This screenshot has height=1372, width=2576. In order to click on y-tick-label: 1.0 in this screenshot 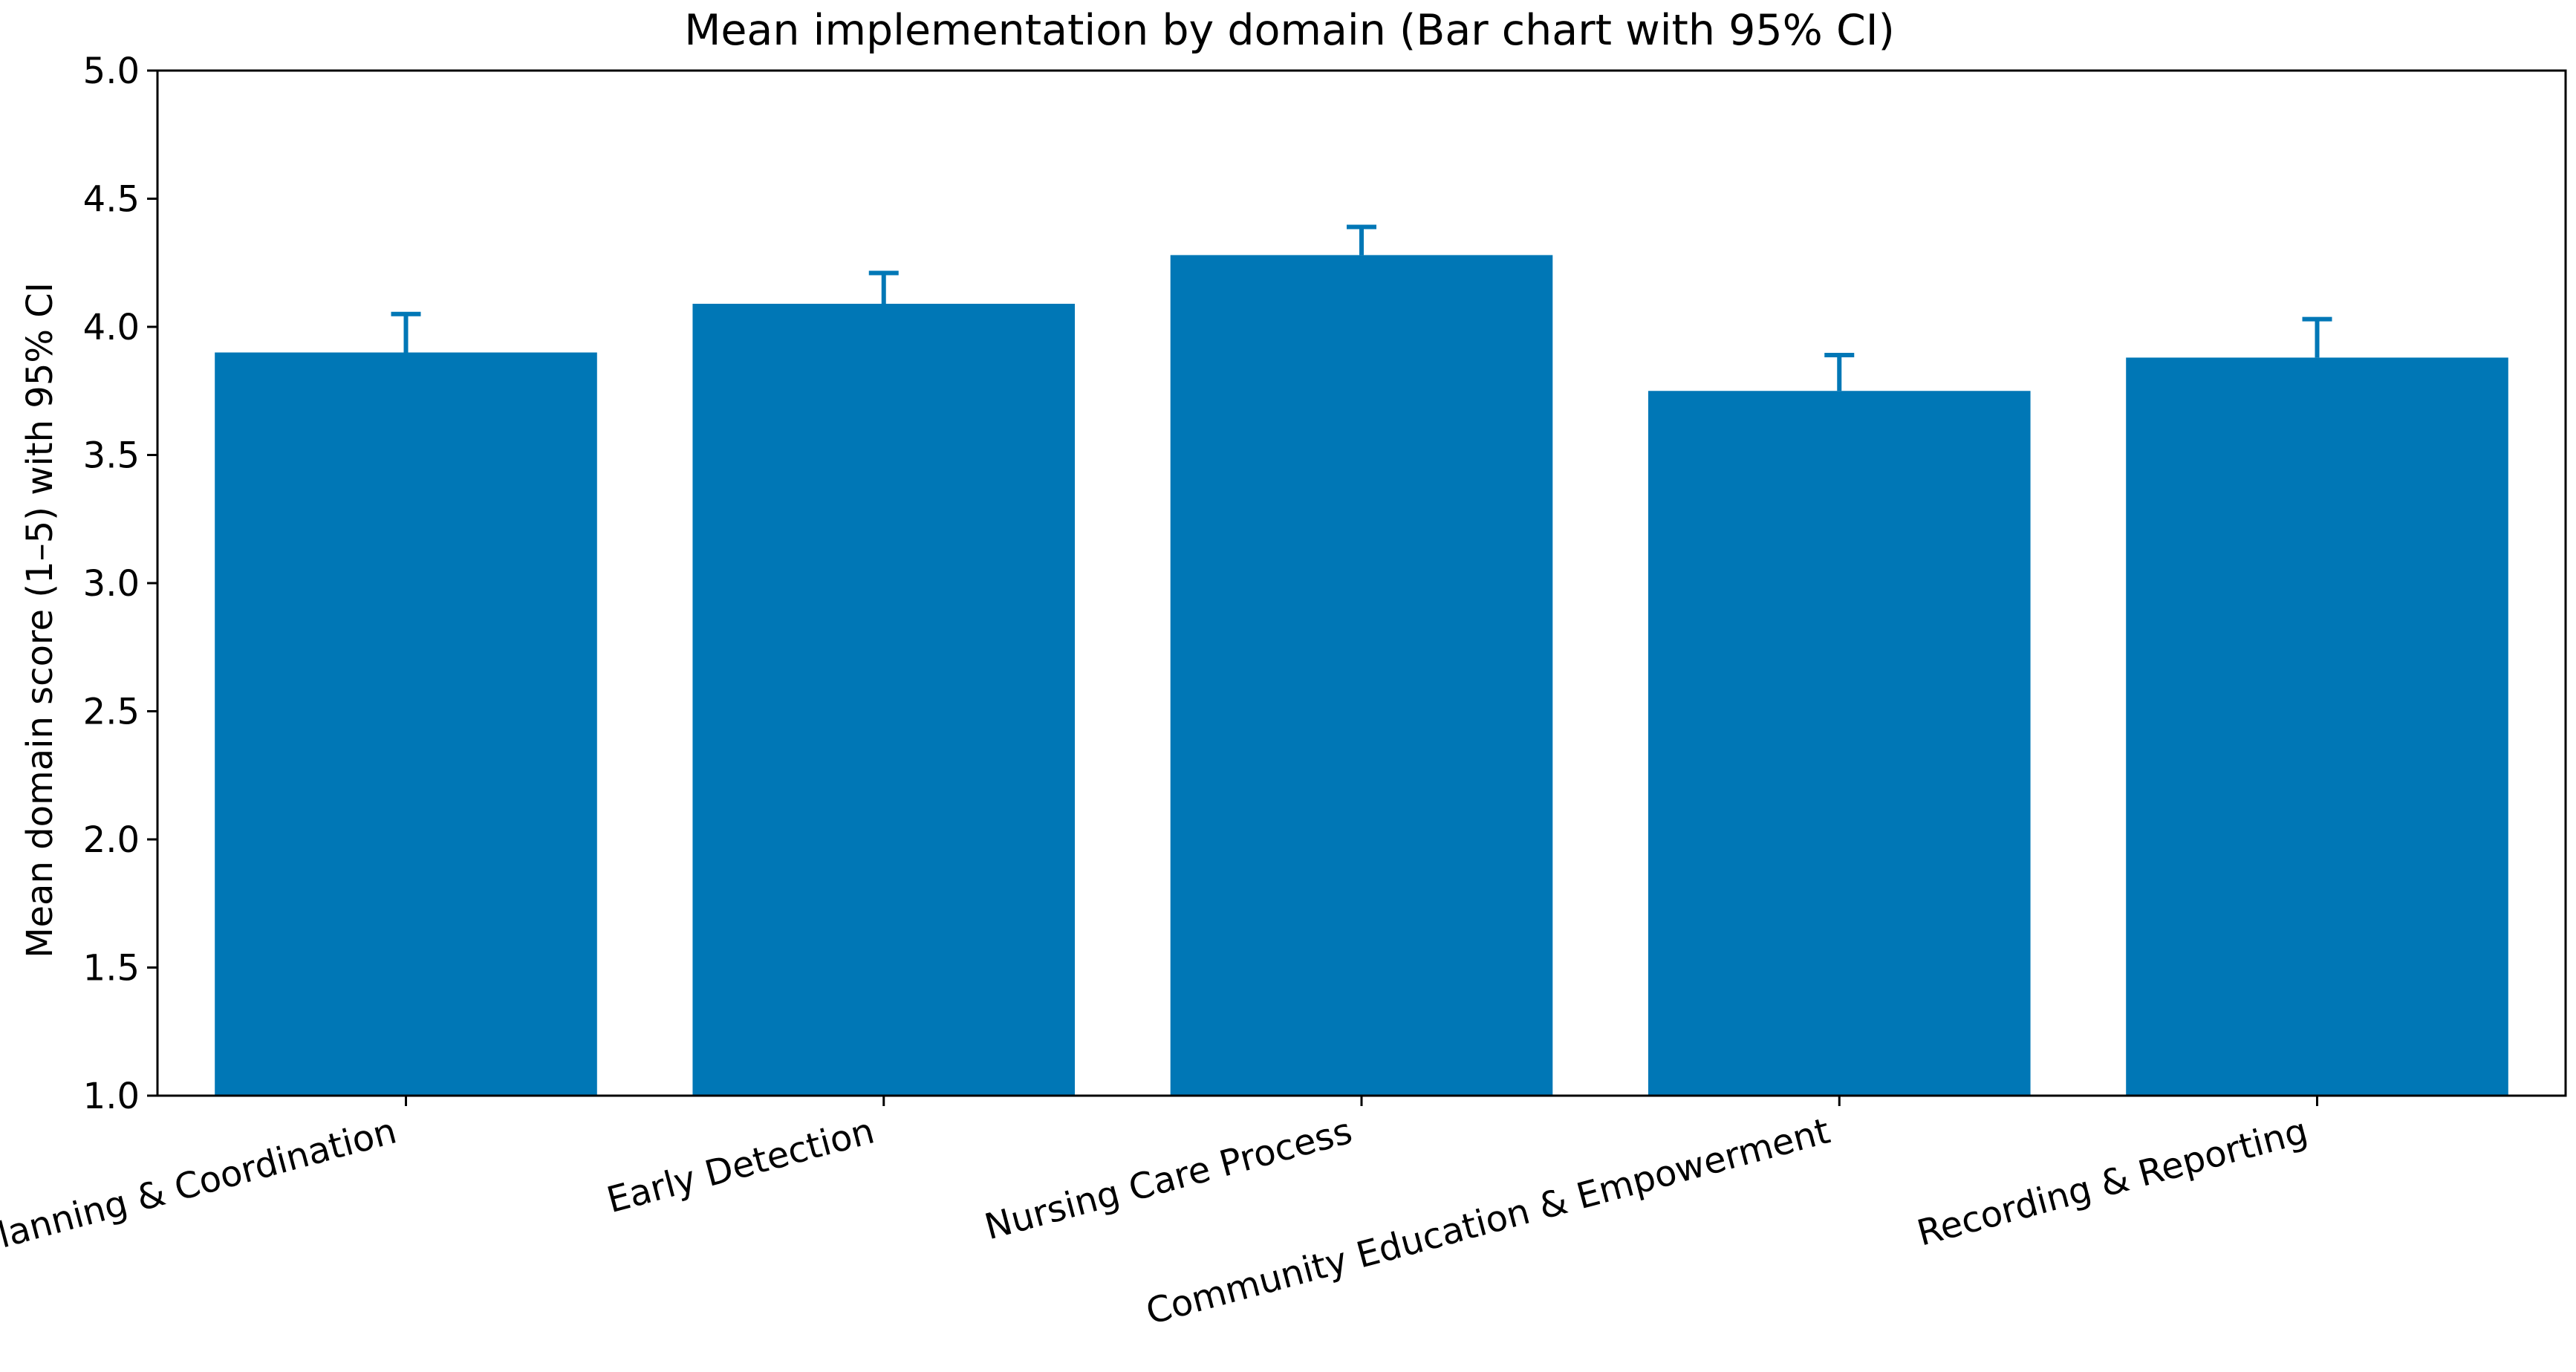, I will do `click(111, 1096)`.